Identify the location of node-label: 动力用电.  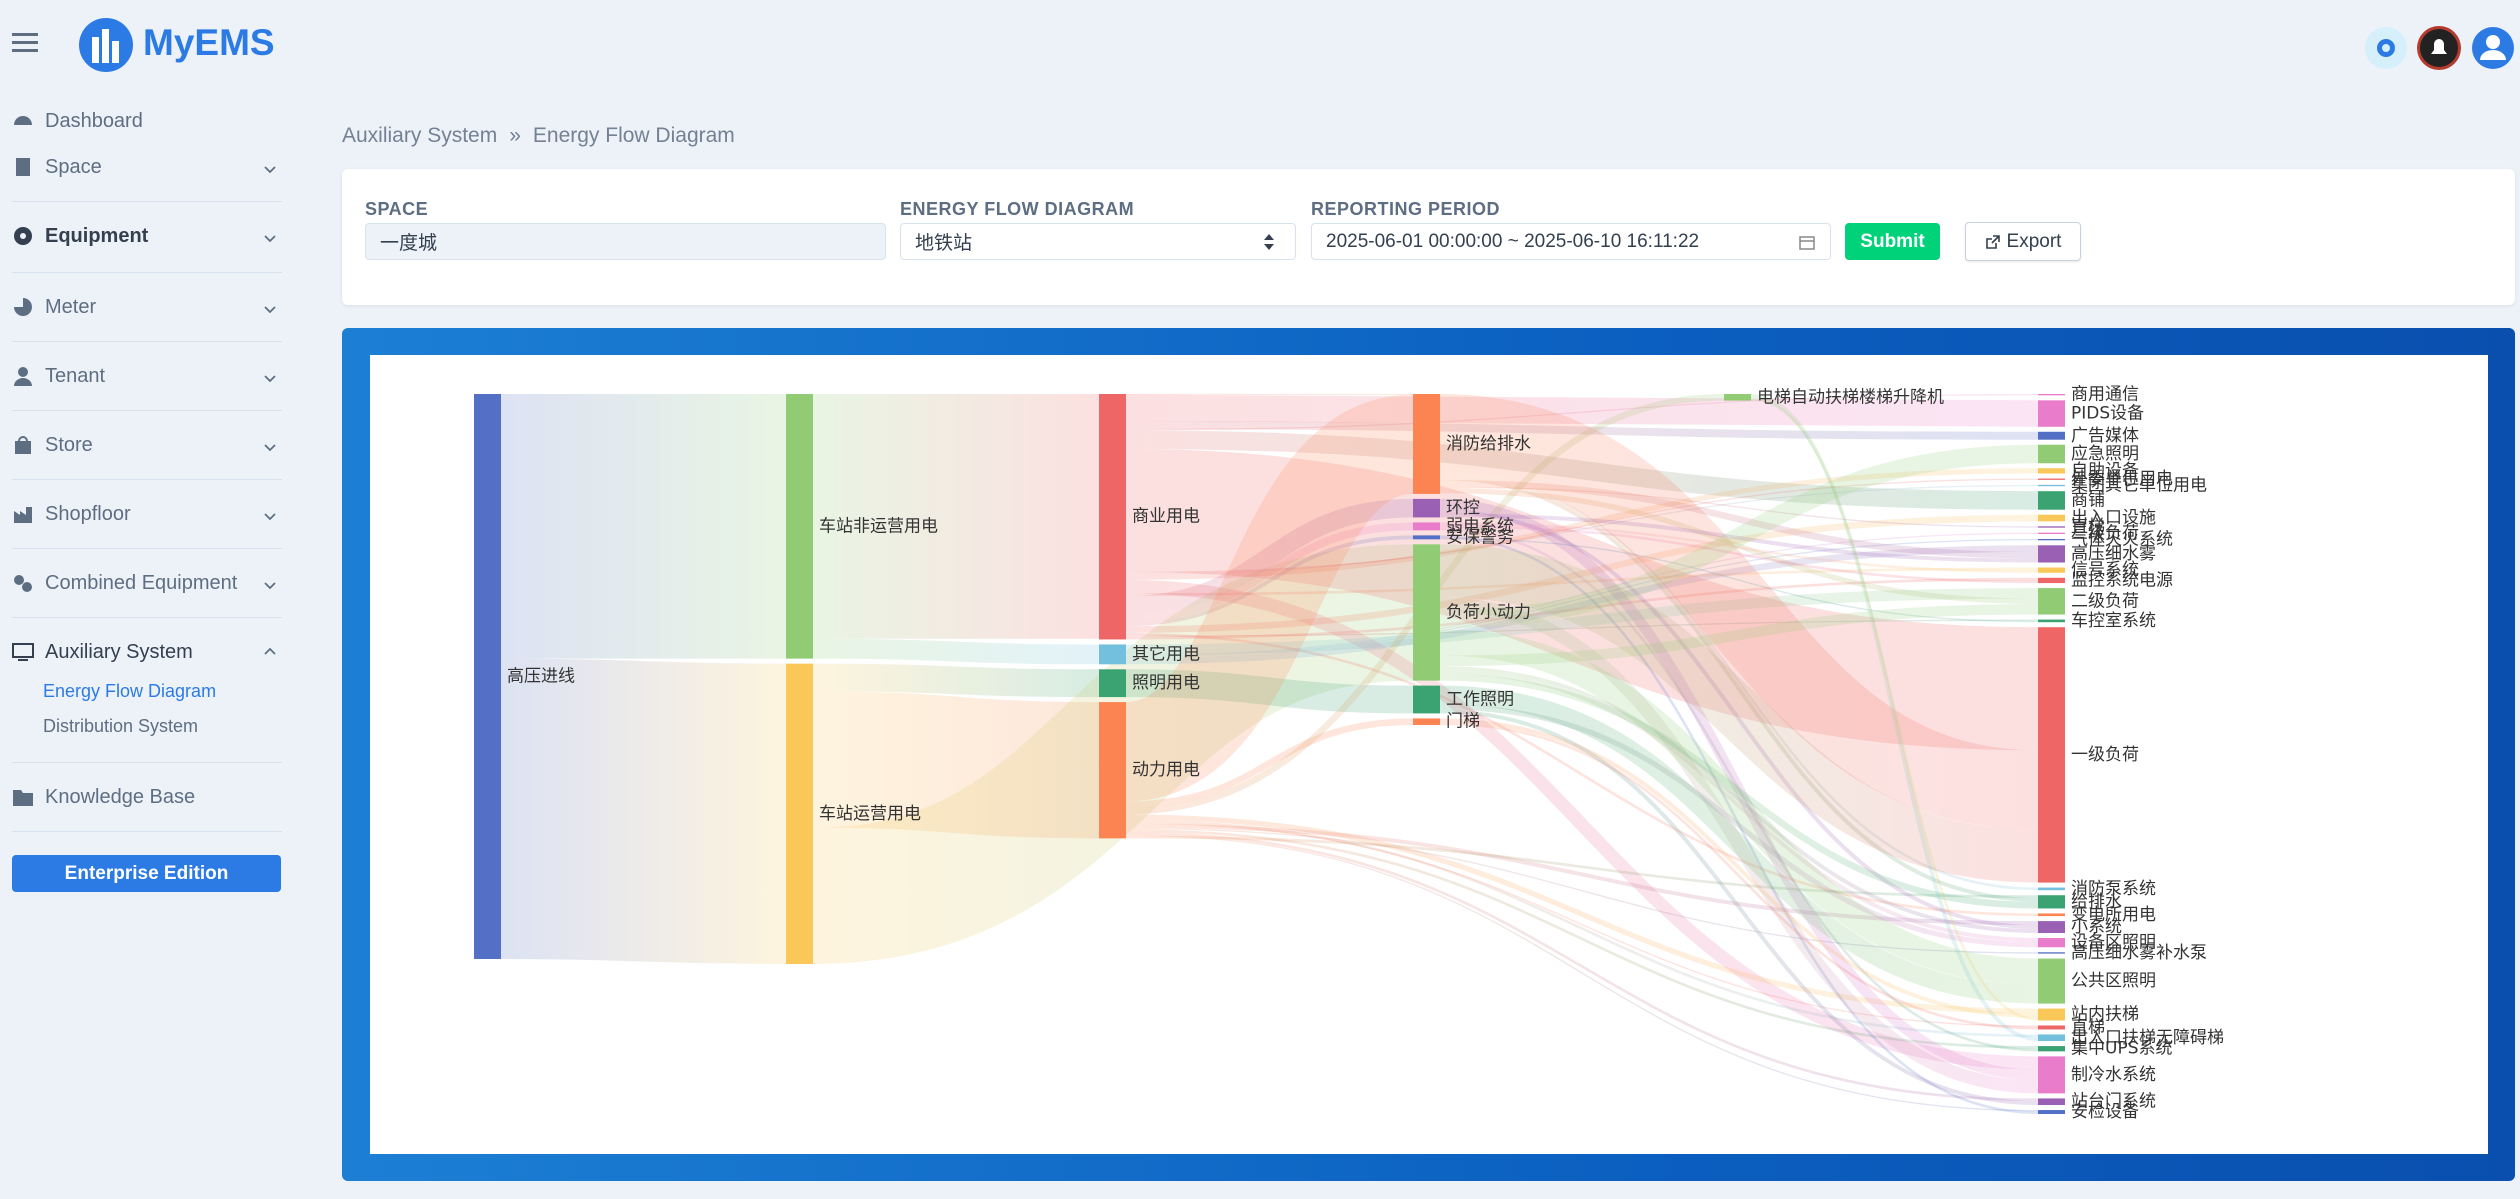
(1166, 770).